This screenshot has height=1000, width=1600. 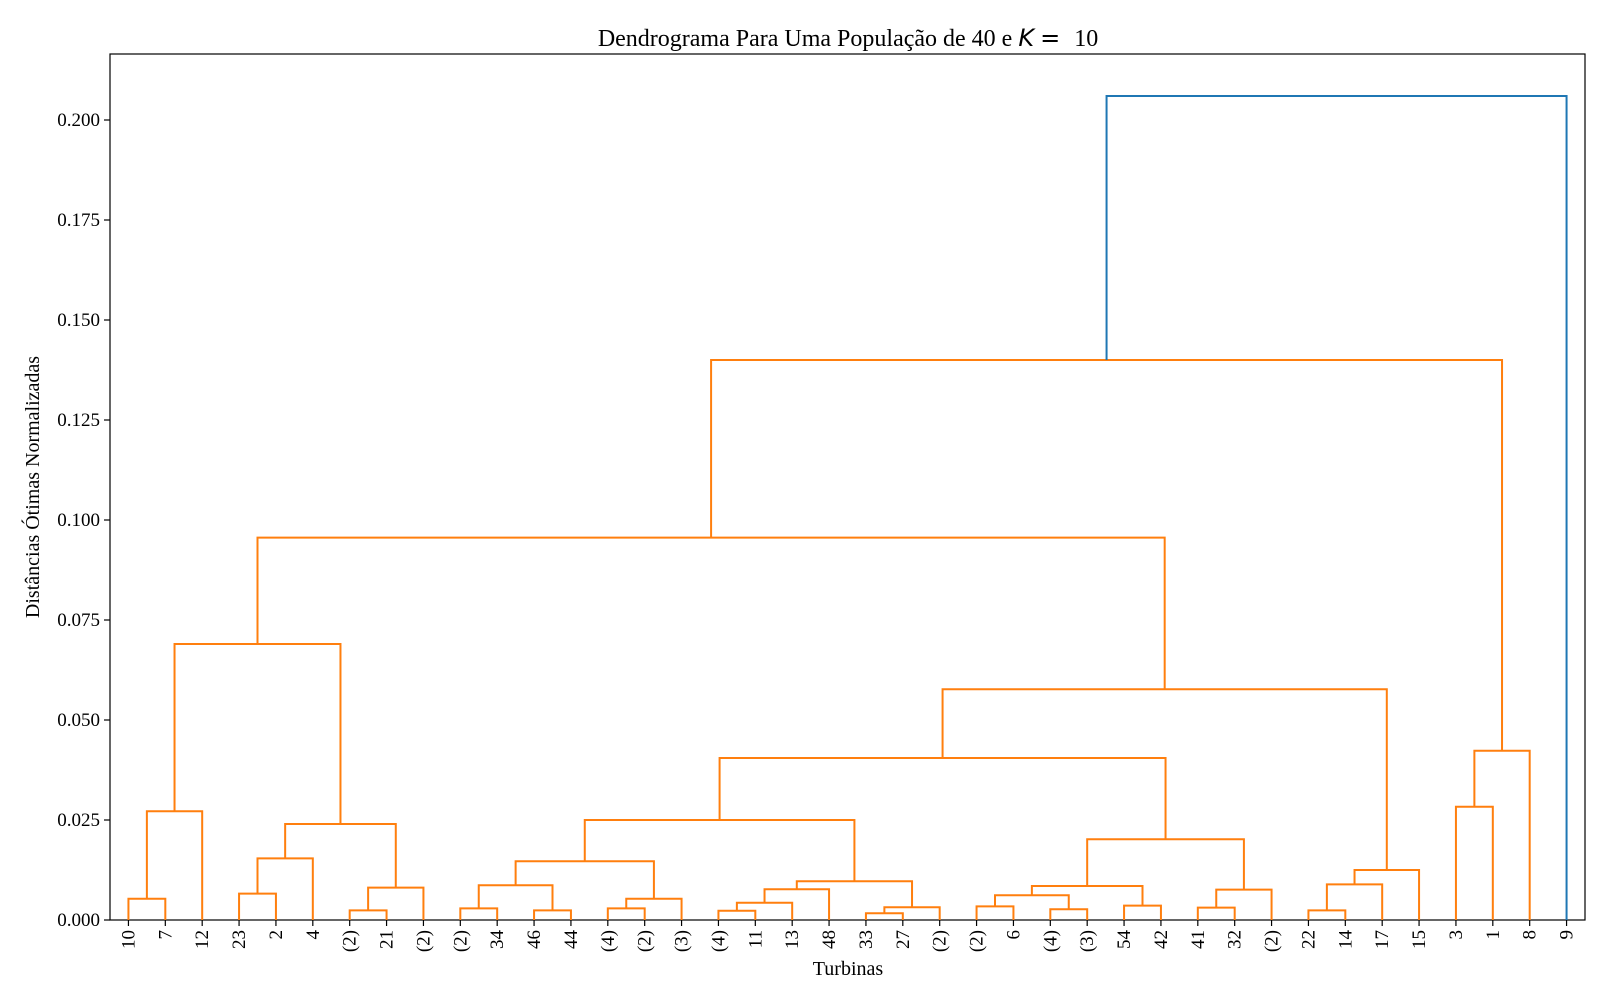 What do you see at coordinates (497, 940) in the screenshot?
I see `leaf-label: 34` at bounding box center [497, 940].